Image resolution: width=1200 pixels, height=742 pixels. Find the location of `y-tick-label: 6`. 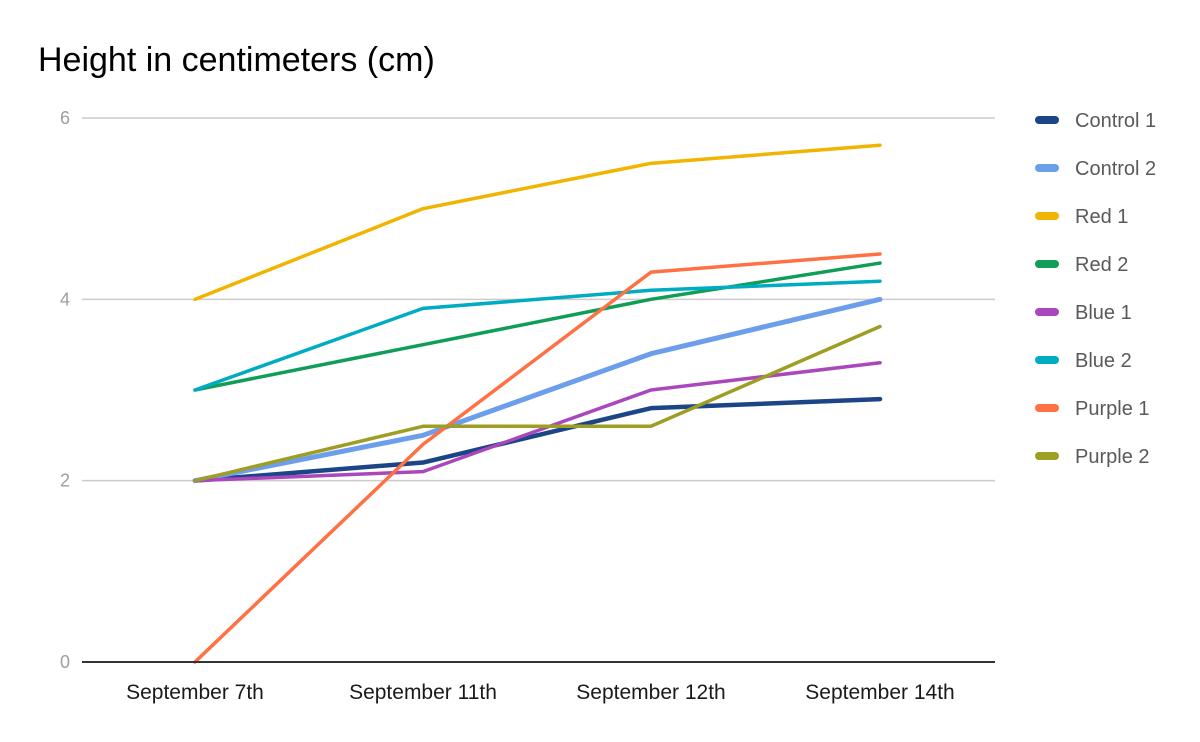

y-tick-label: 6 is located at coordinates (65, 118).